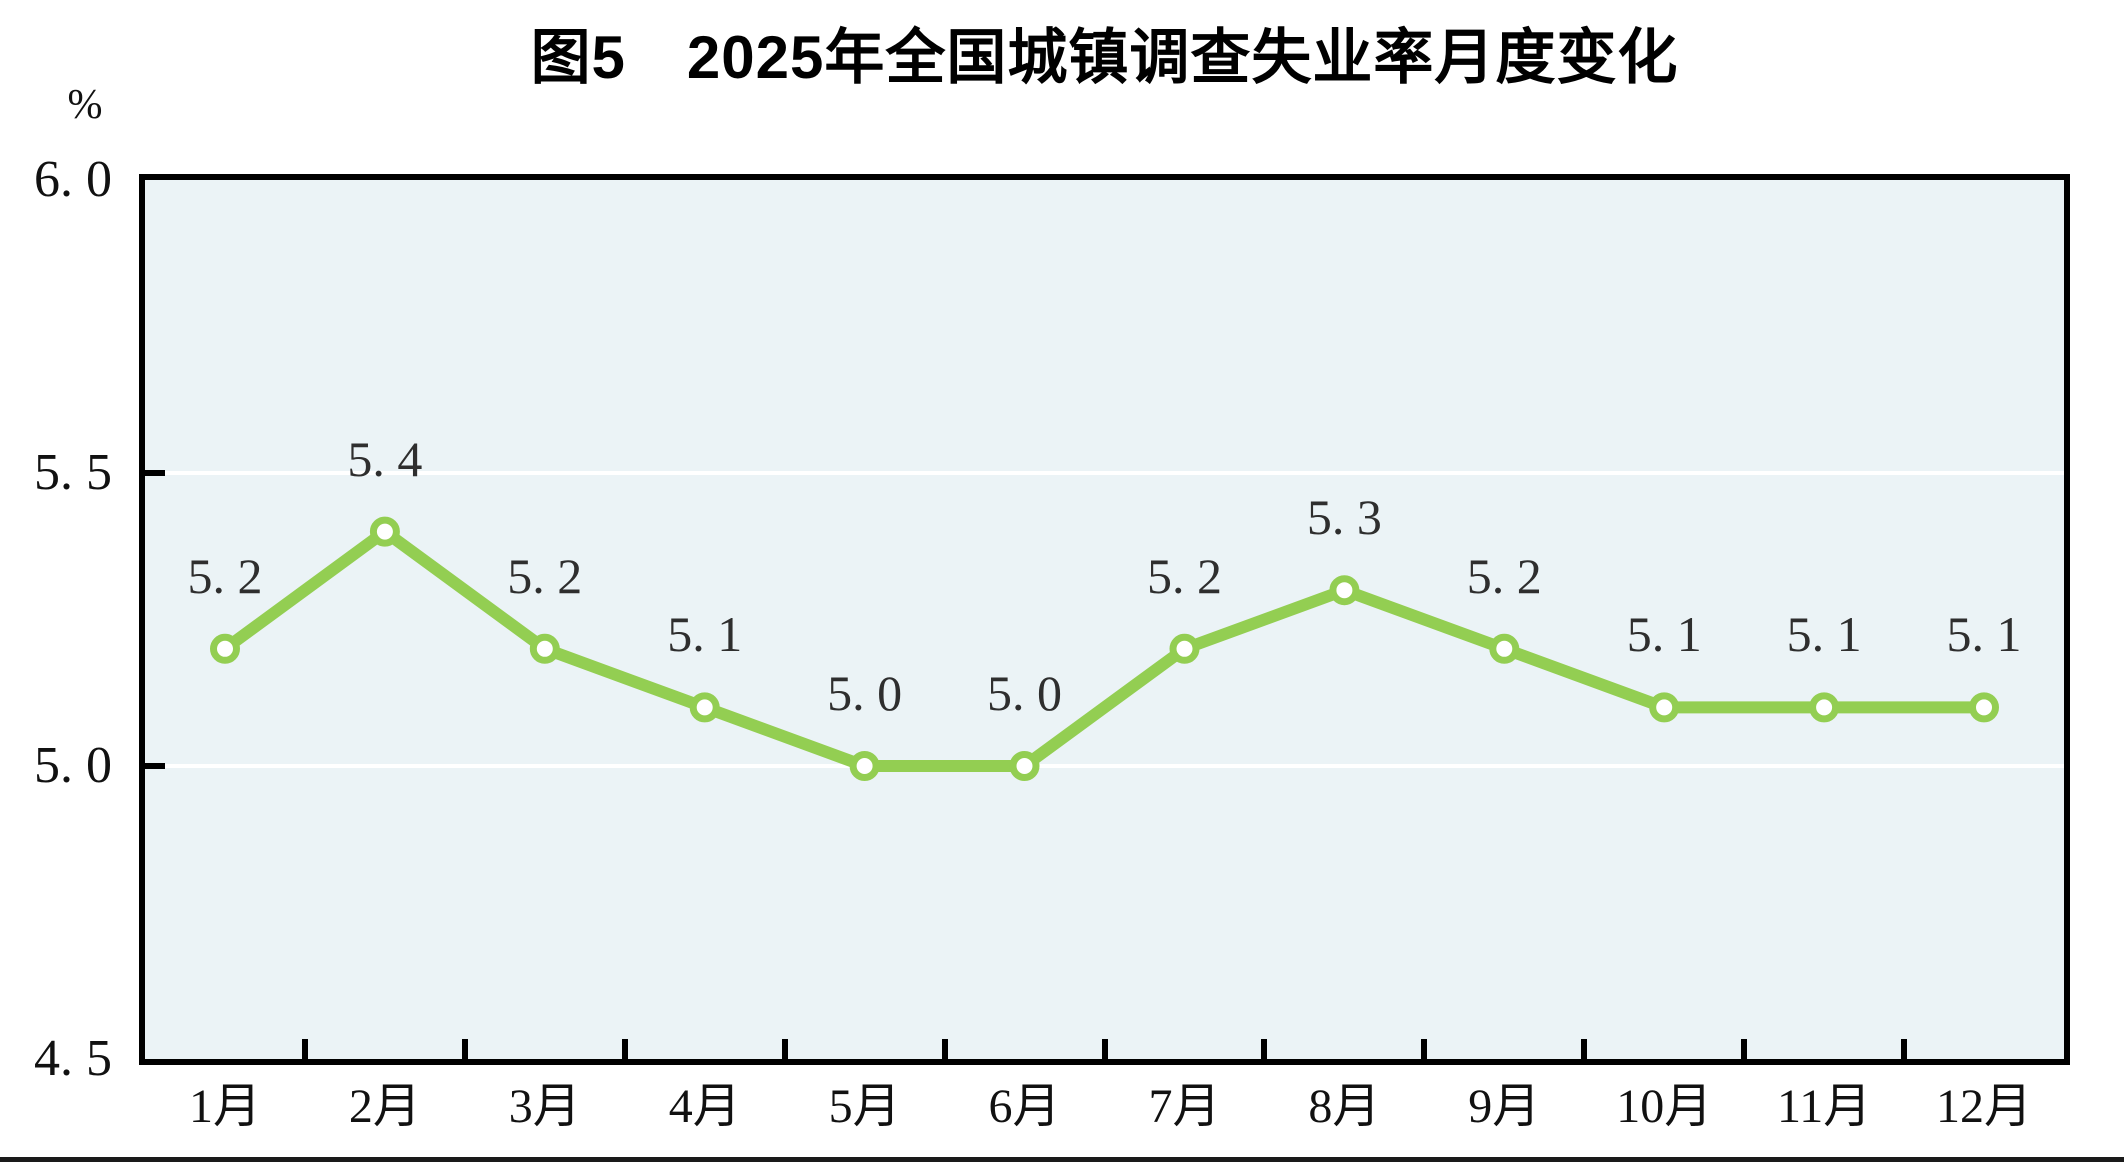 This screenshot has width=2124, height=1164. Describe the element at coordinates (73, 472) in the screenshot. I see `y-tick-label: 5. 5` at that location.